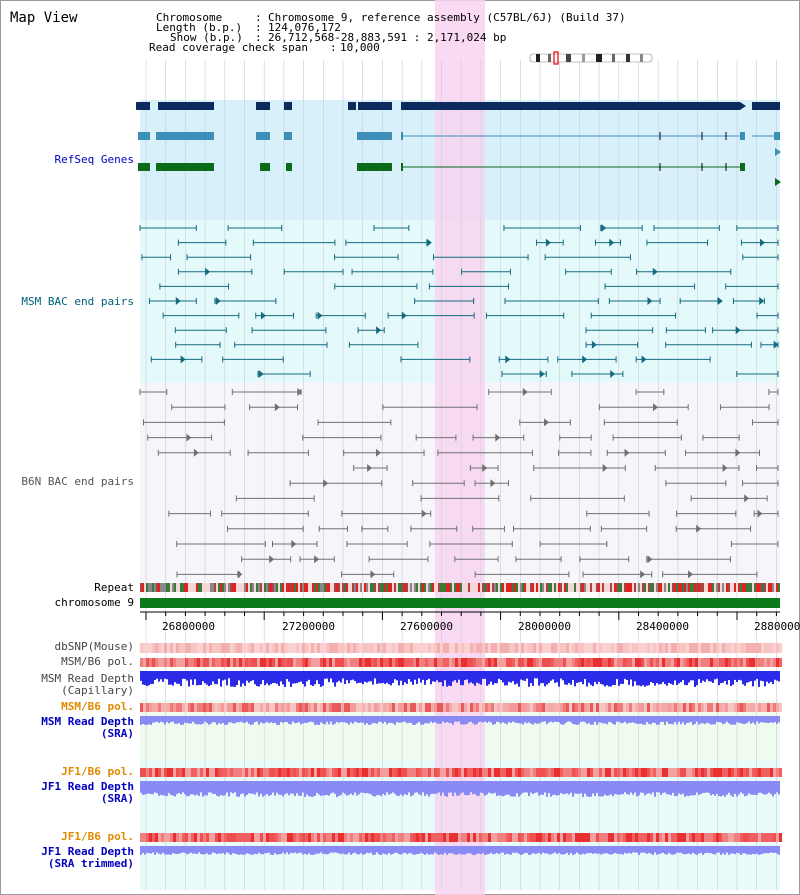  Describe the element at coordinates (604, 228) in the screenshot. I see `bac-arrow` at that location.